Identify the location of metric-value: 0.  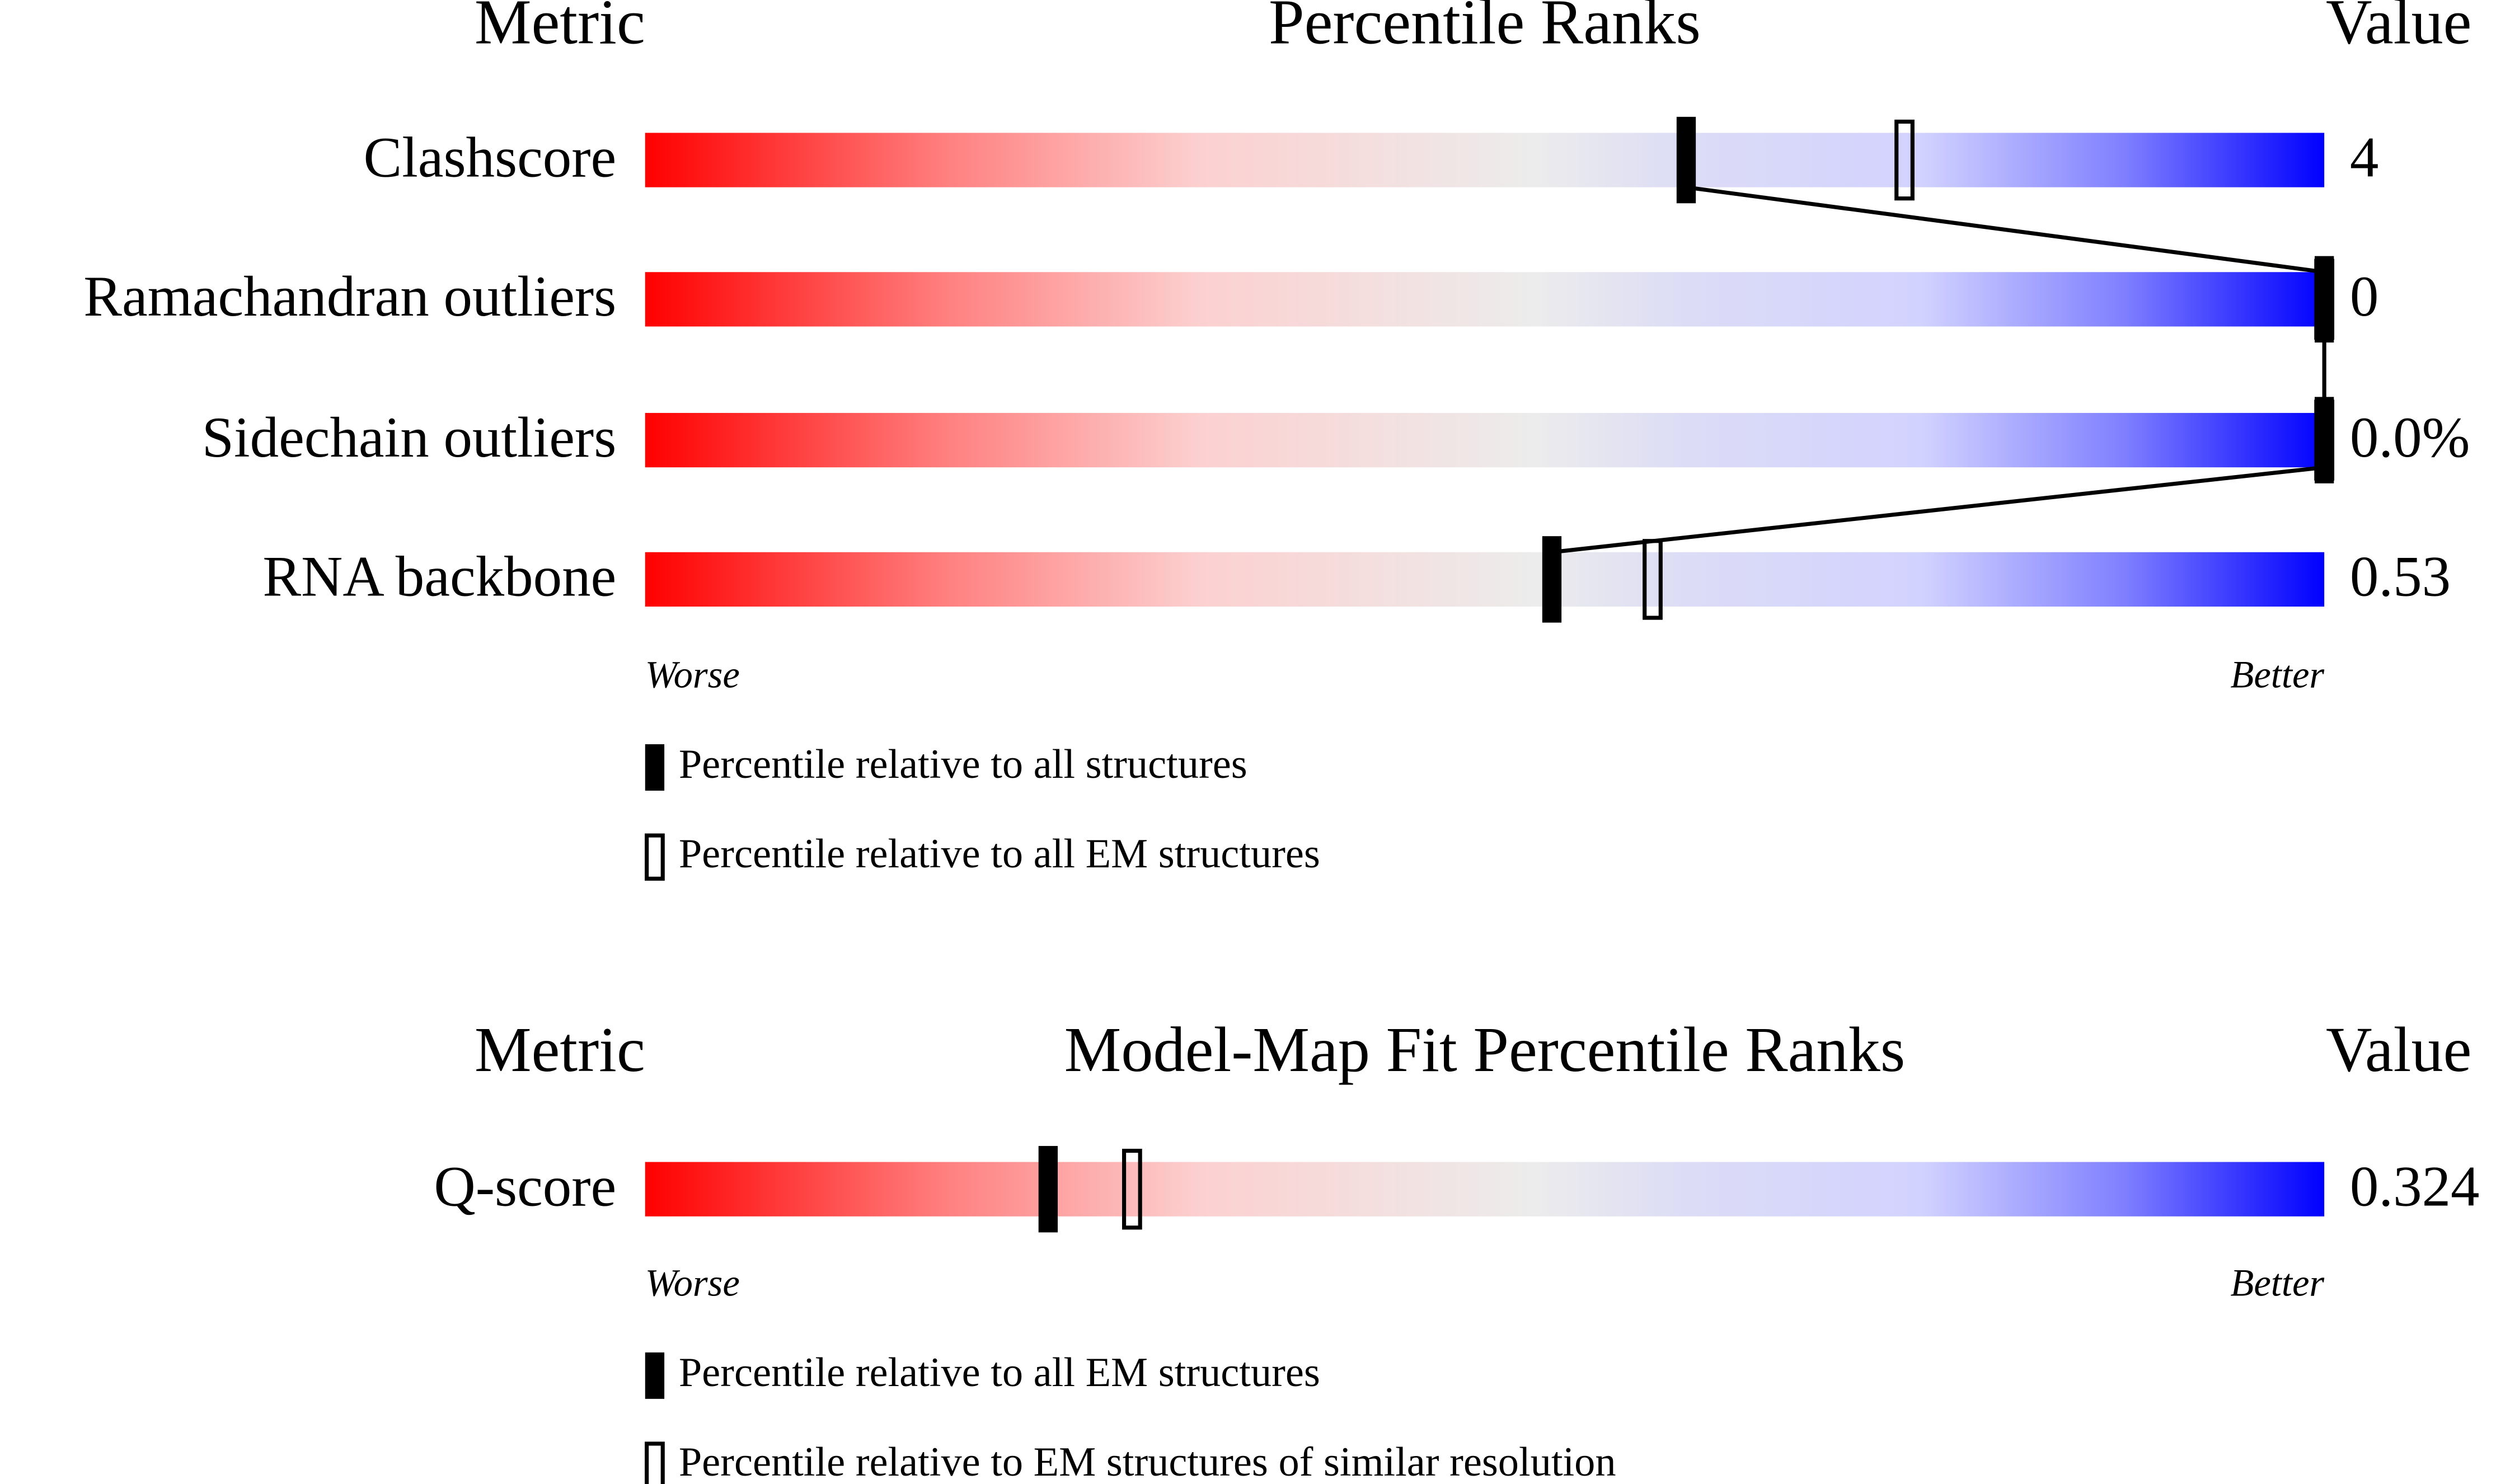
(2364, 296).